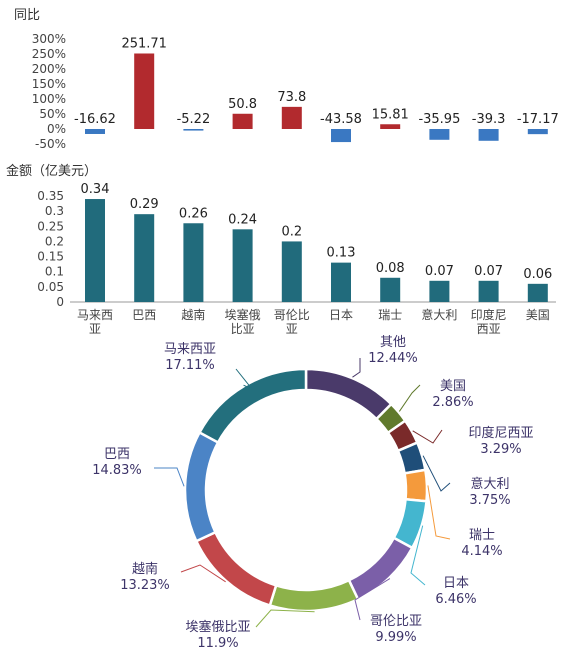 The width and height of the screenshot is (576, 660). What do you see at coordinates (341, 315) in the screenshot?
I see `amount-category-label: 日本` at bounding box center [341, 315].